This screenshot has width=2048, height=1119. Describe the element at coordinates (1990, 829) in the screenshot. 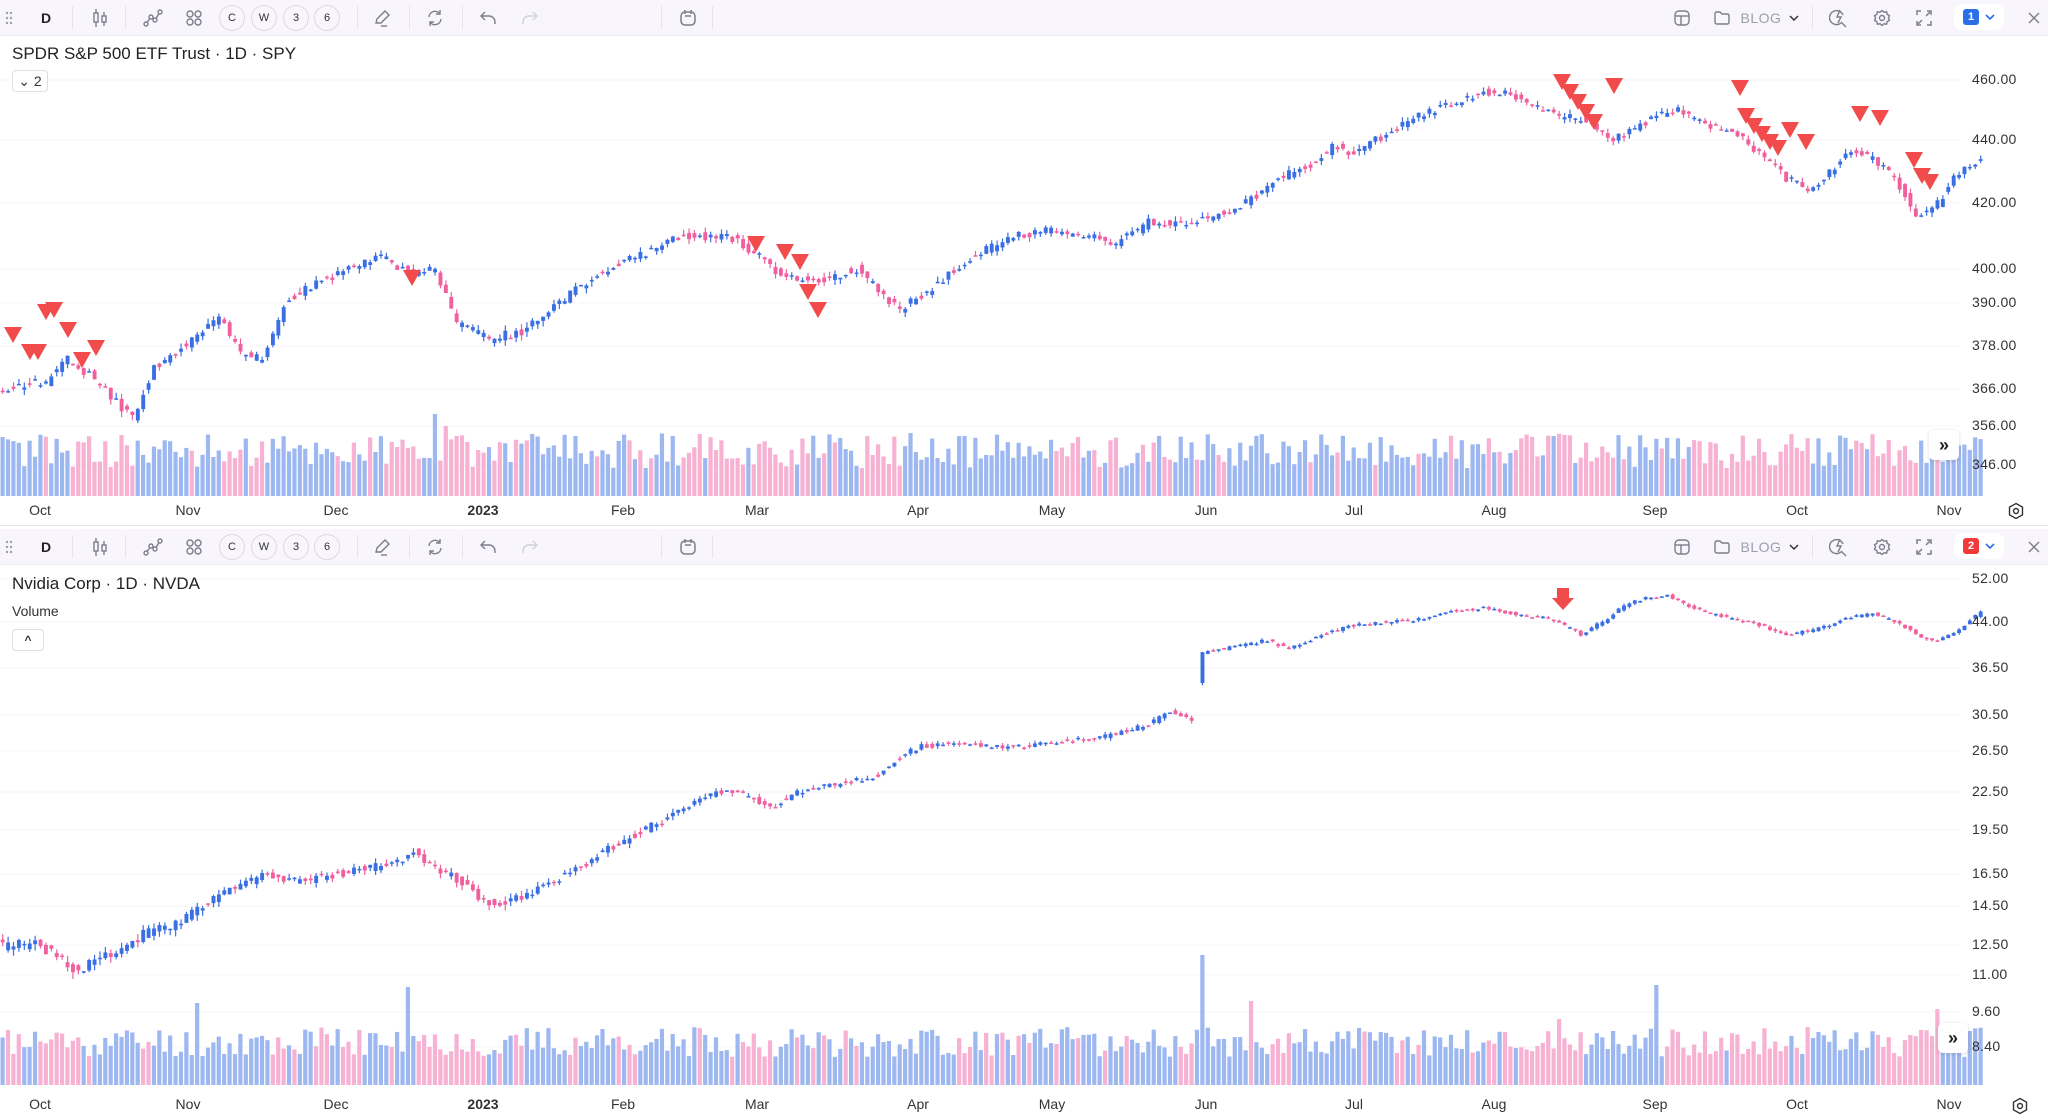

I see `price-tick-label: 19.50` at that location.